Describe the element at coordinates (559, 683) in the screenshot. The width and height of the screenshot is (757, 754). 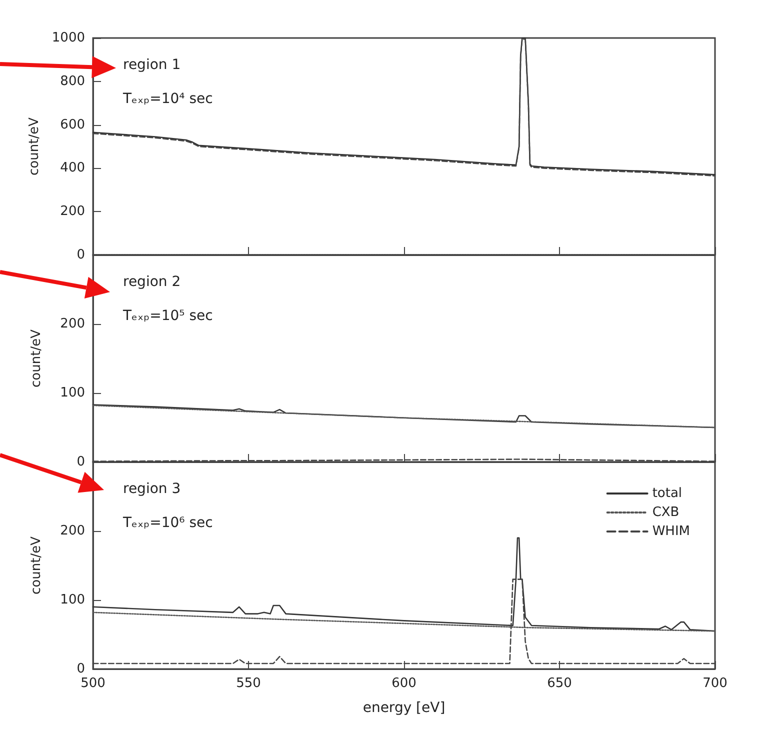
I see `x-tick-label: 650` at that location.